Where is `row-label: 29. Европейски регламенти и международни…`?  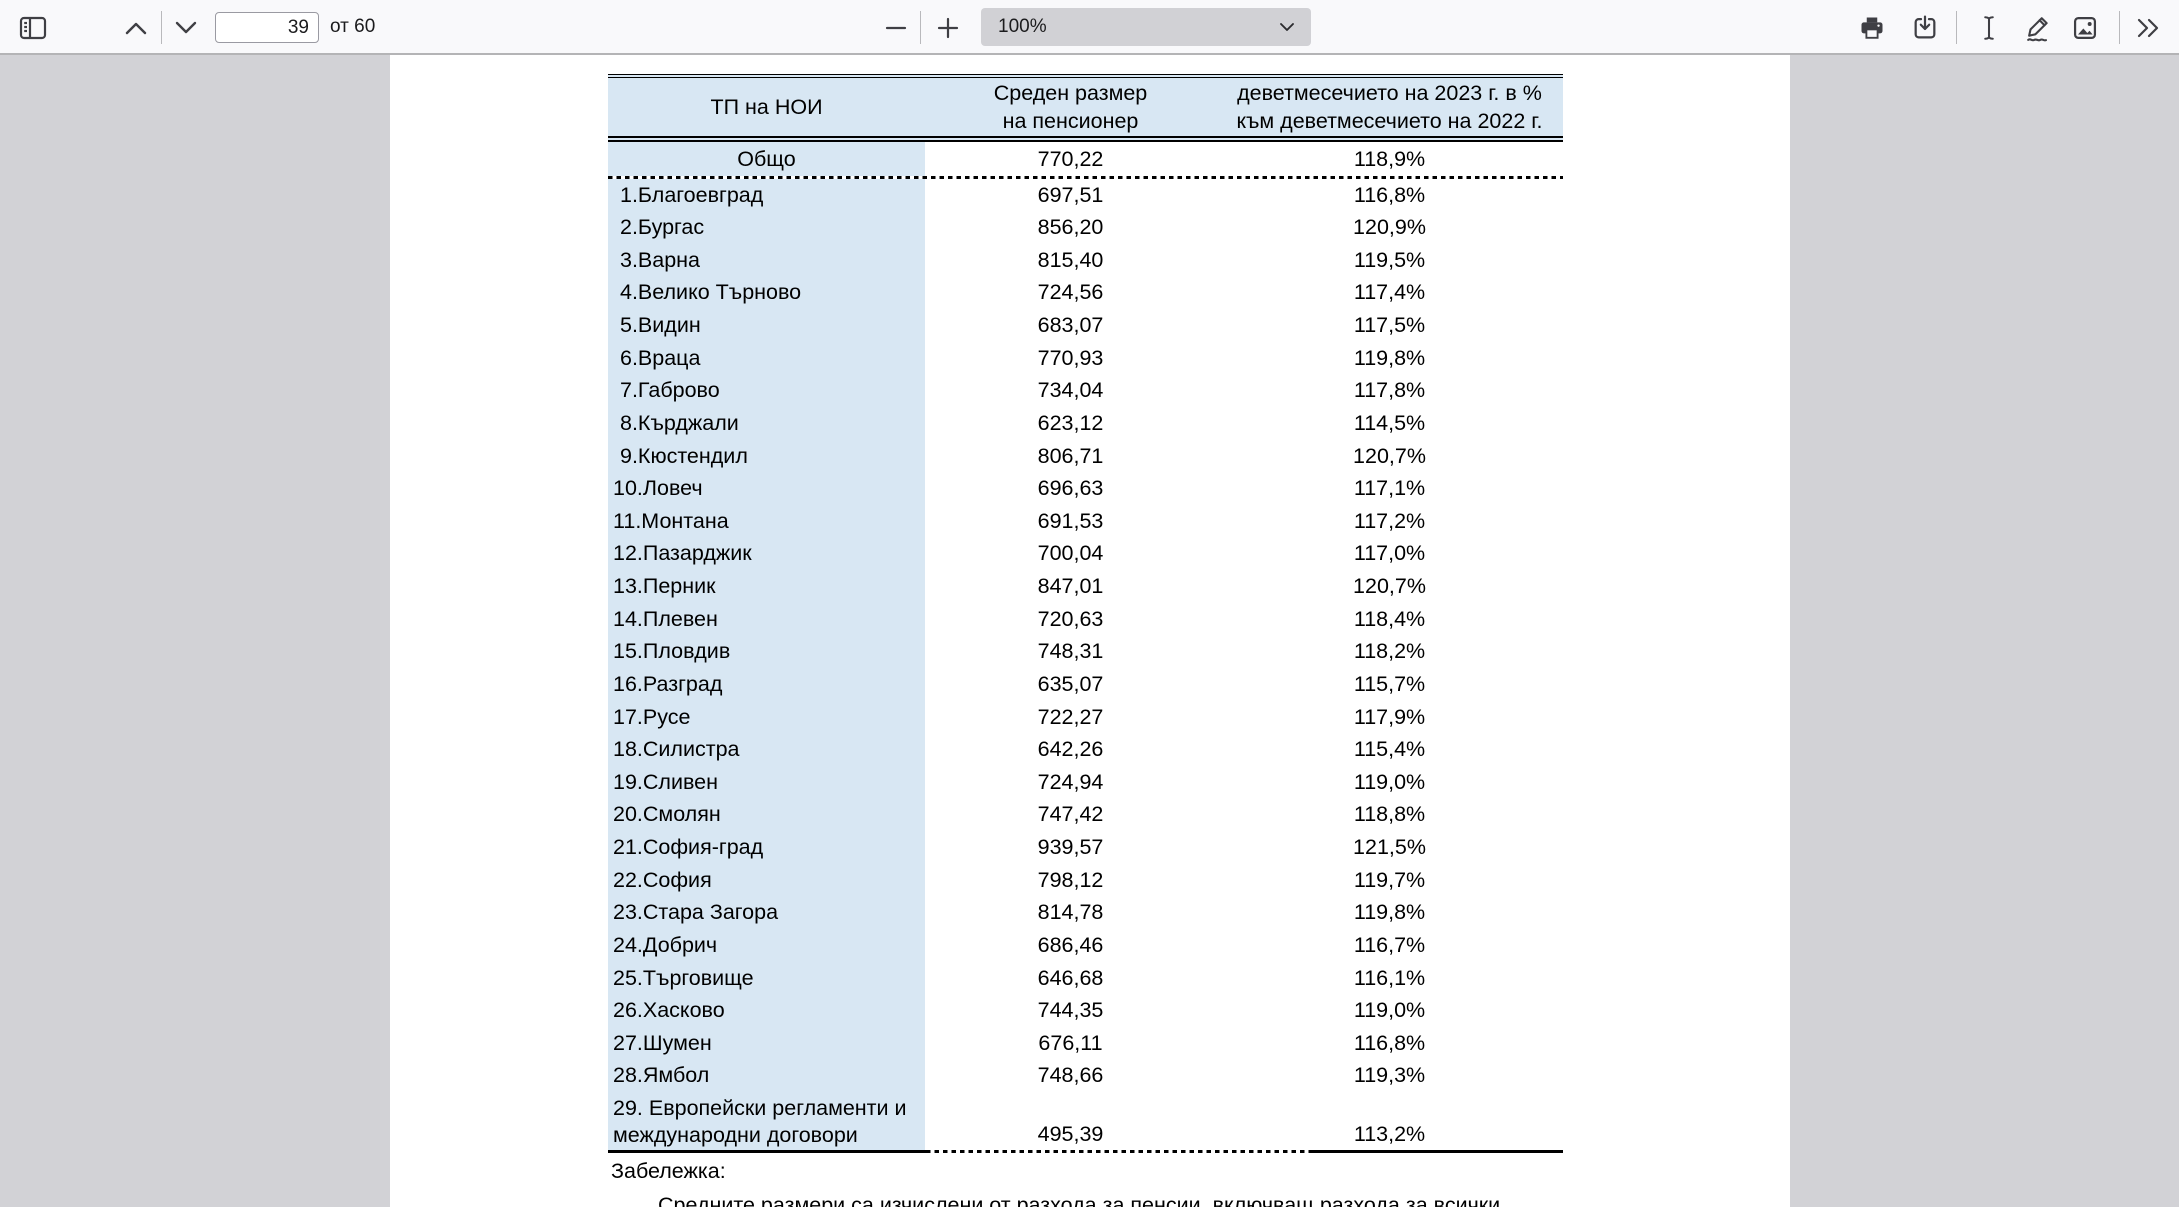 row-label: 29. Европейски регламенти и международни… is located at coordinates (766, 1121).